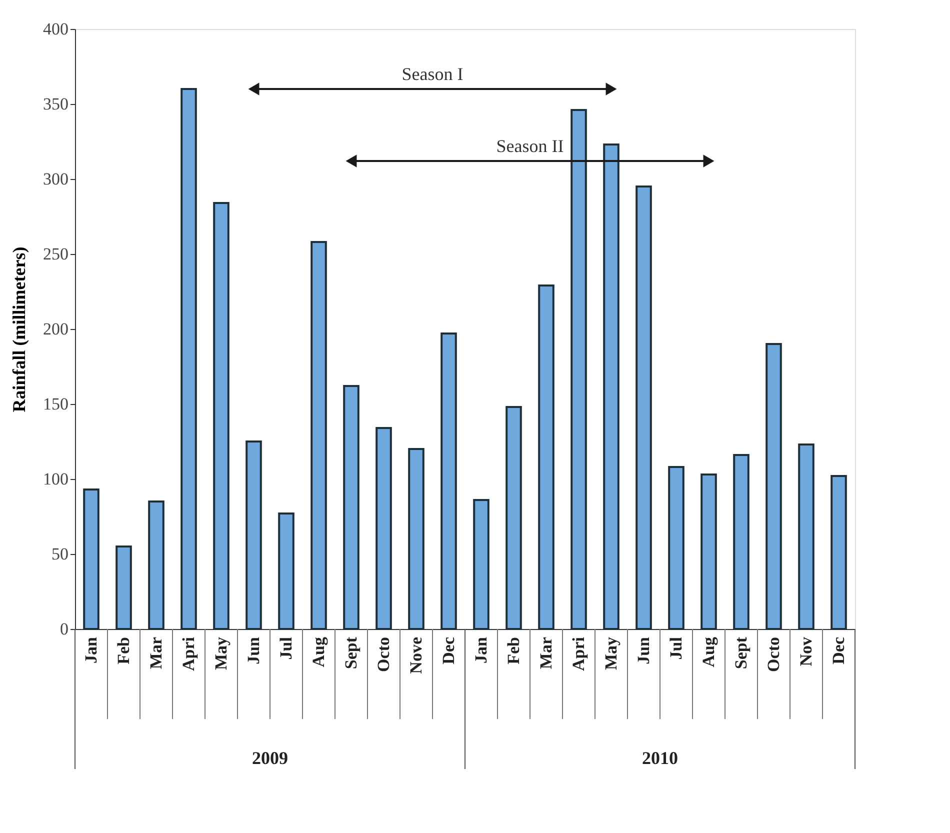 The image size is (950, 833). Describe the element at coordinates (55, 104) in the screenshot. I see `y-tick-label: 350` at that location.